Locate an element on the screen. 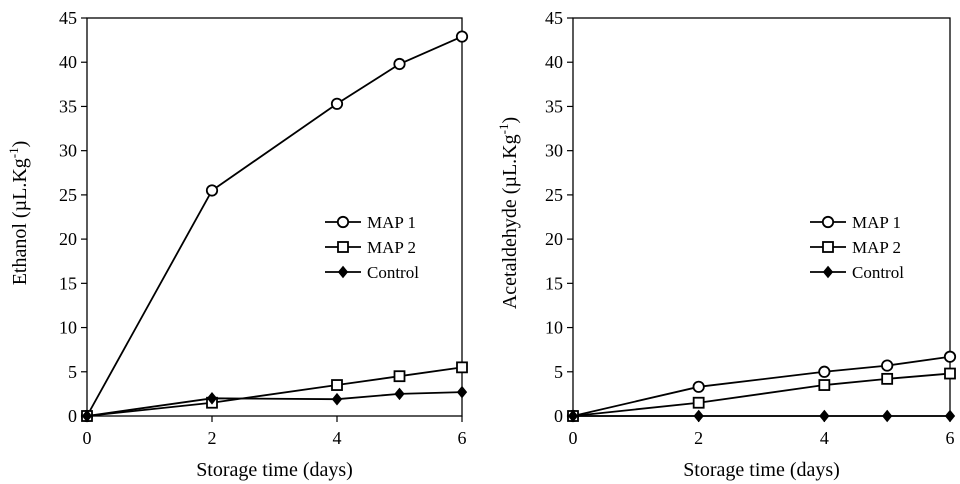  y-axis-title-main: Acetaldehyde (µL.Kg is located at coordinates (510, 221).